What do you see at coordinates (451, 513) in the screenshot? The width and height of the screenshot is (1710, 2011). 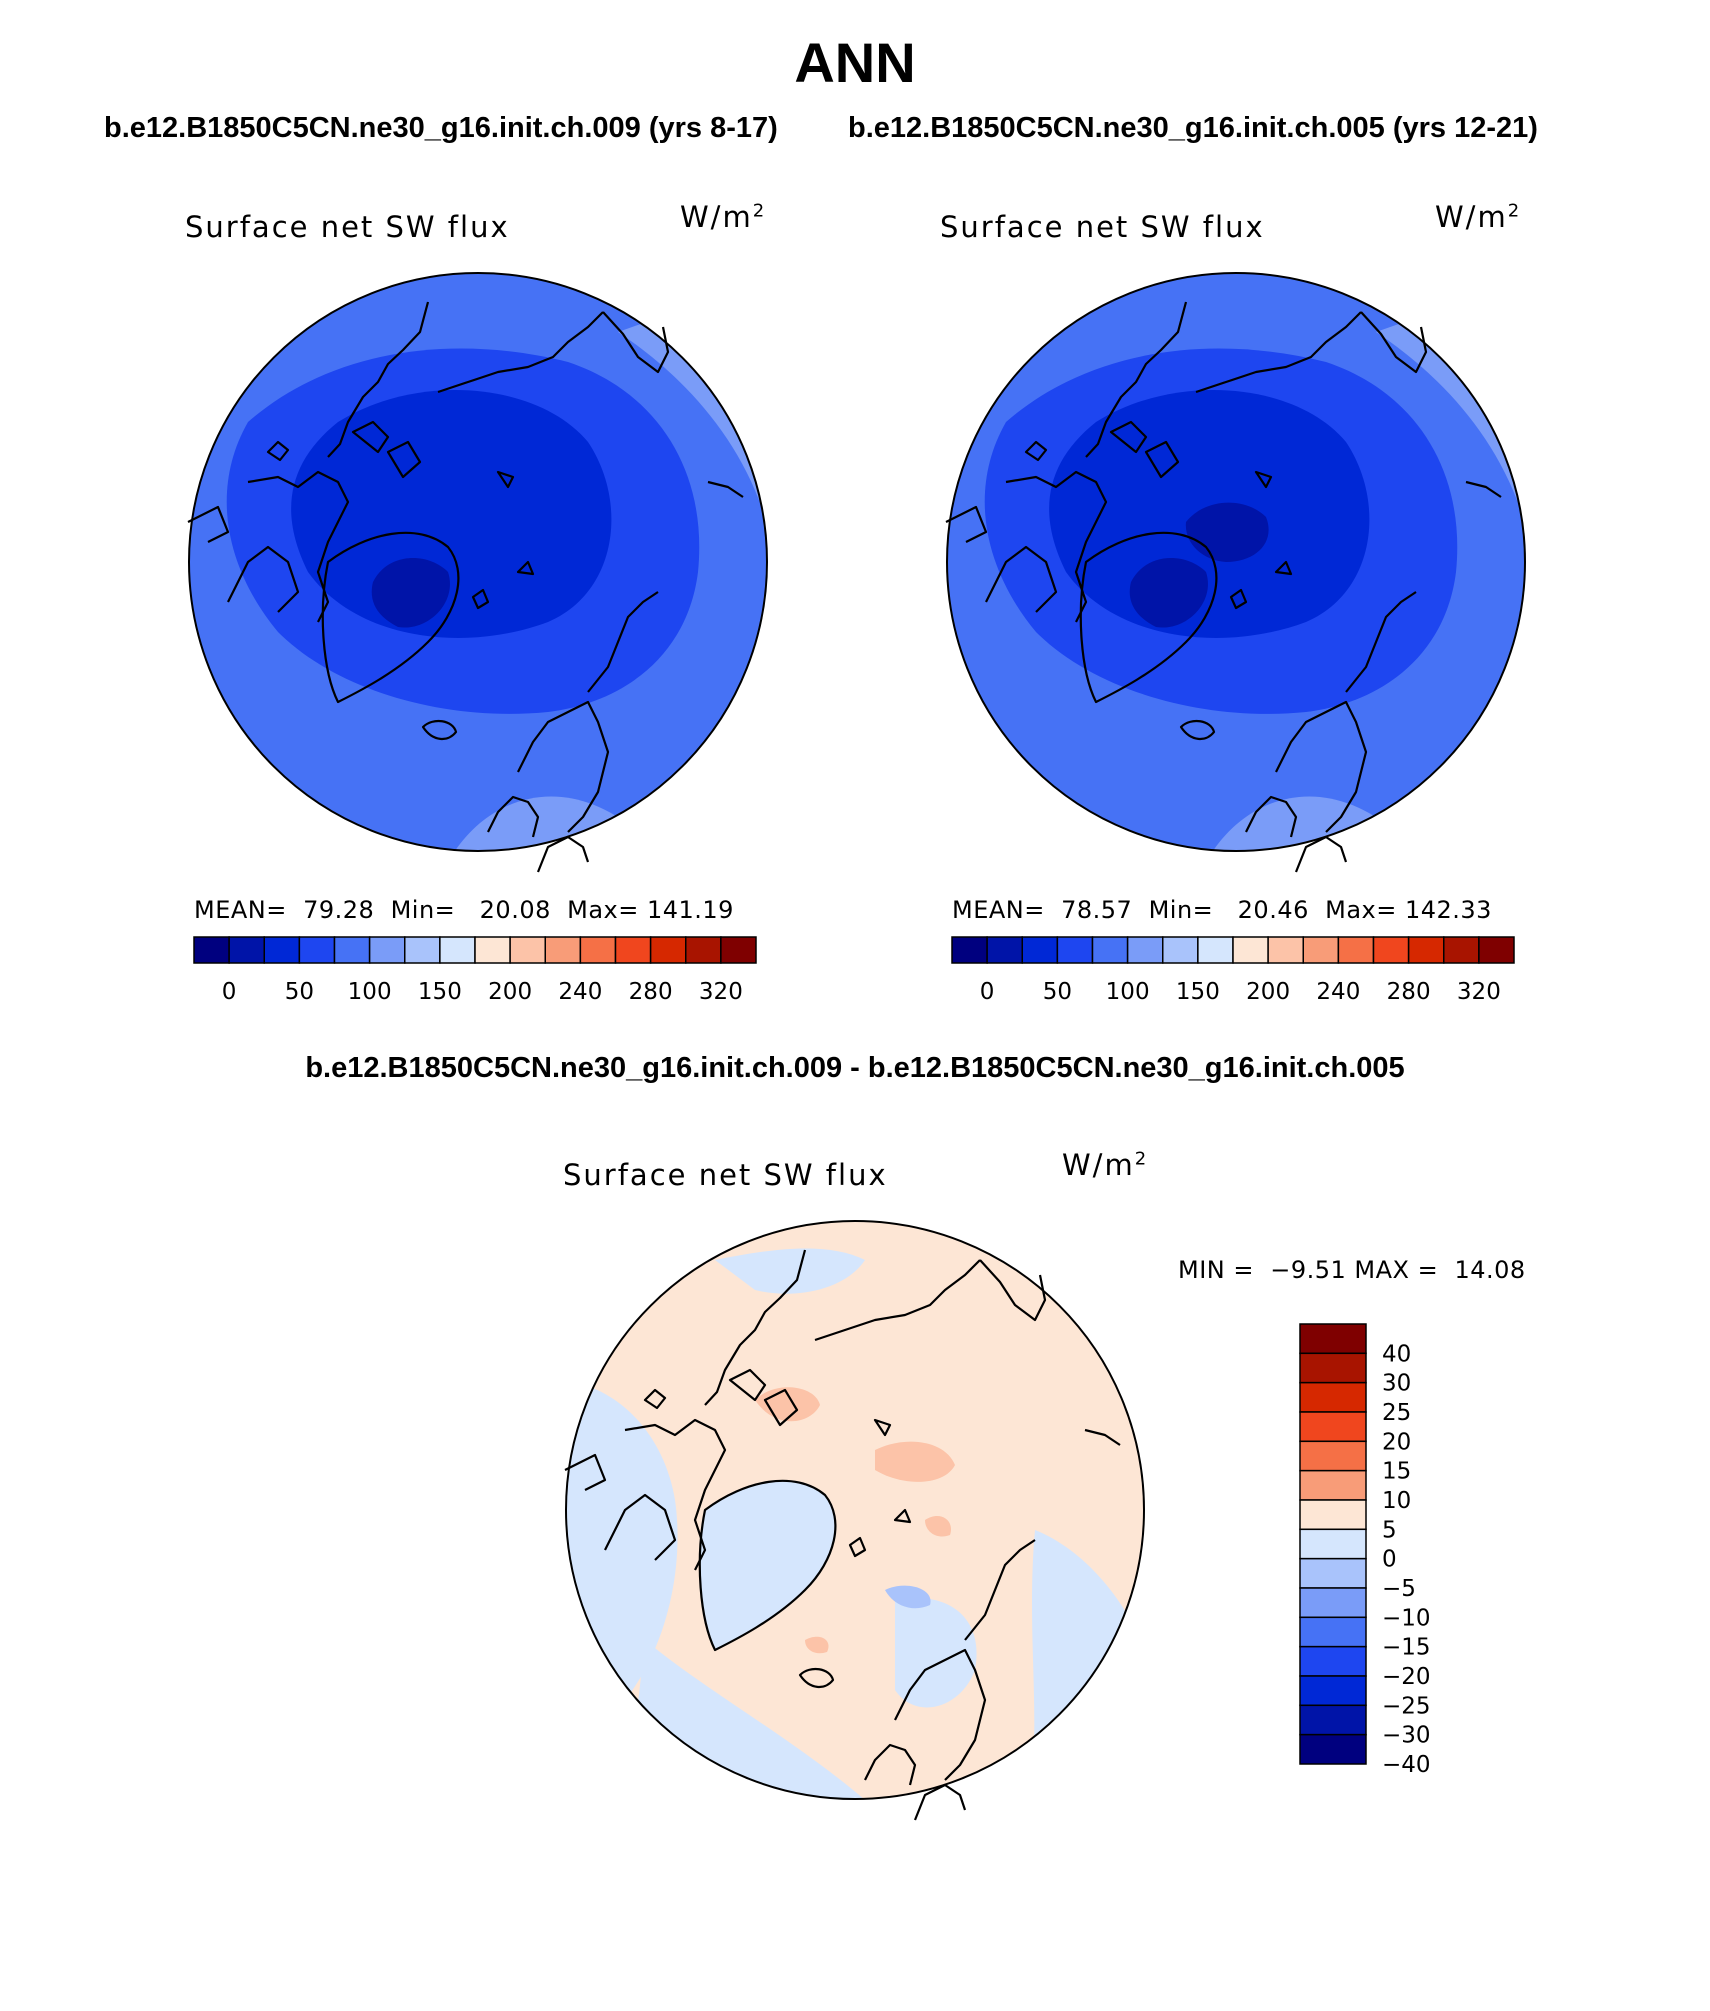 I see `case1-fill-inner` at bounding box center [451, 513].